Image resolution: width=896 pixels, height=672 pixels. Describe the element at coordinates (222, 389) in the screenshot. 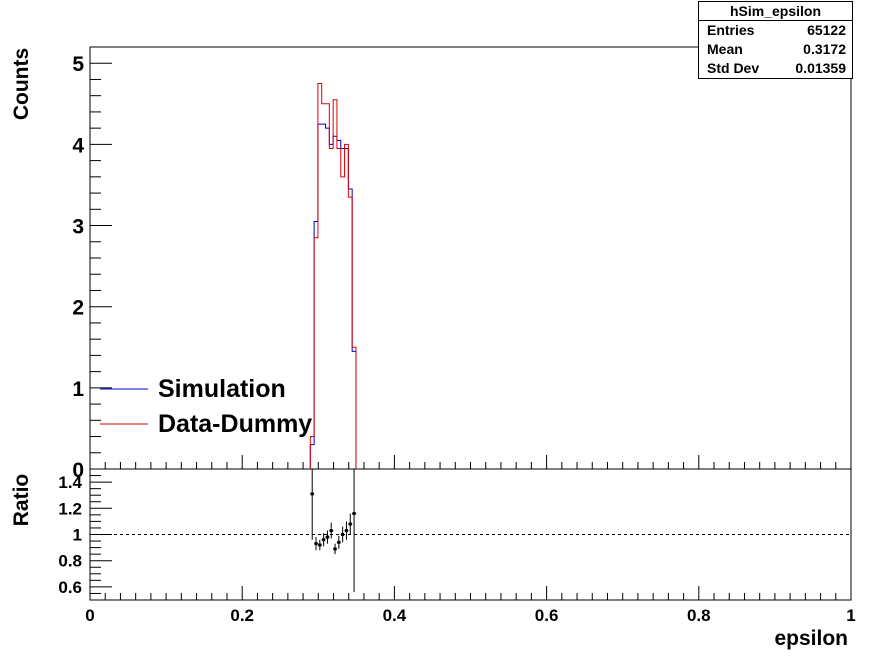

I see `legend-simulation-label: Simulation` at that location.